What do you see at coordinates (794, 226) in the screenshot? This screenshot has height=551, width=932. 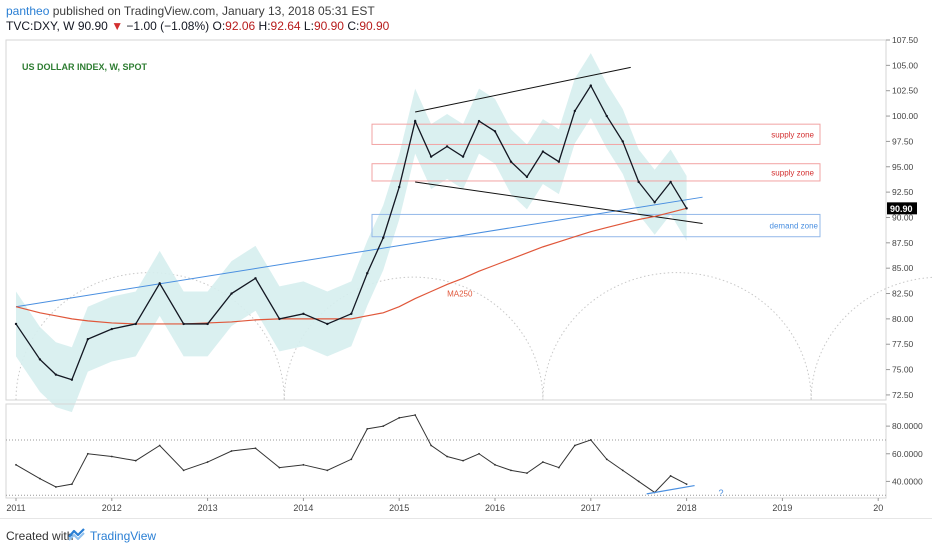 I see `demand-zone-label: demand zone` at bounding box center [794, 226].